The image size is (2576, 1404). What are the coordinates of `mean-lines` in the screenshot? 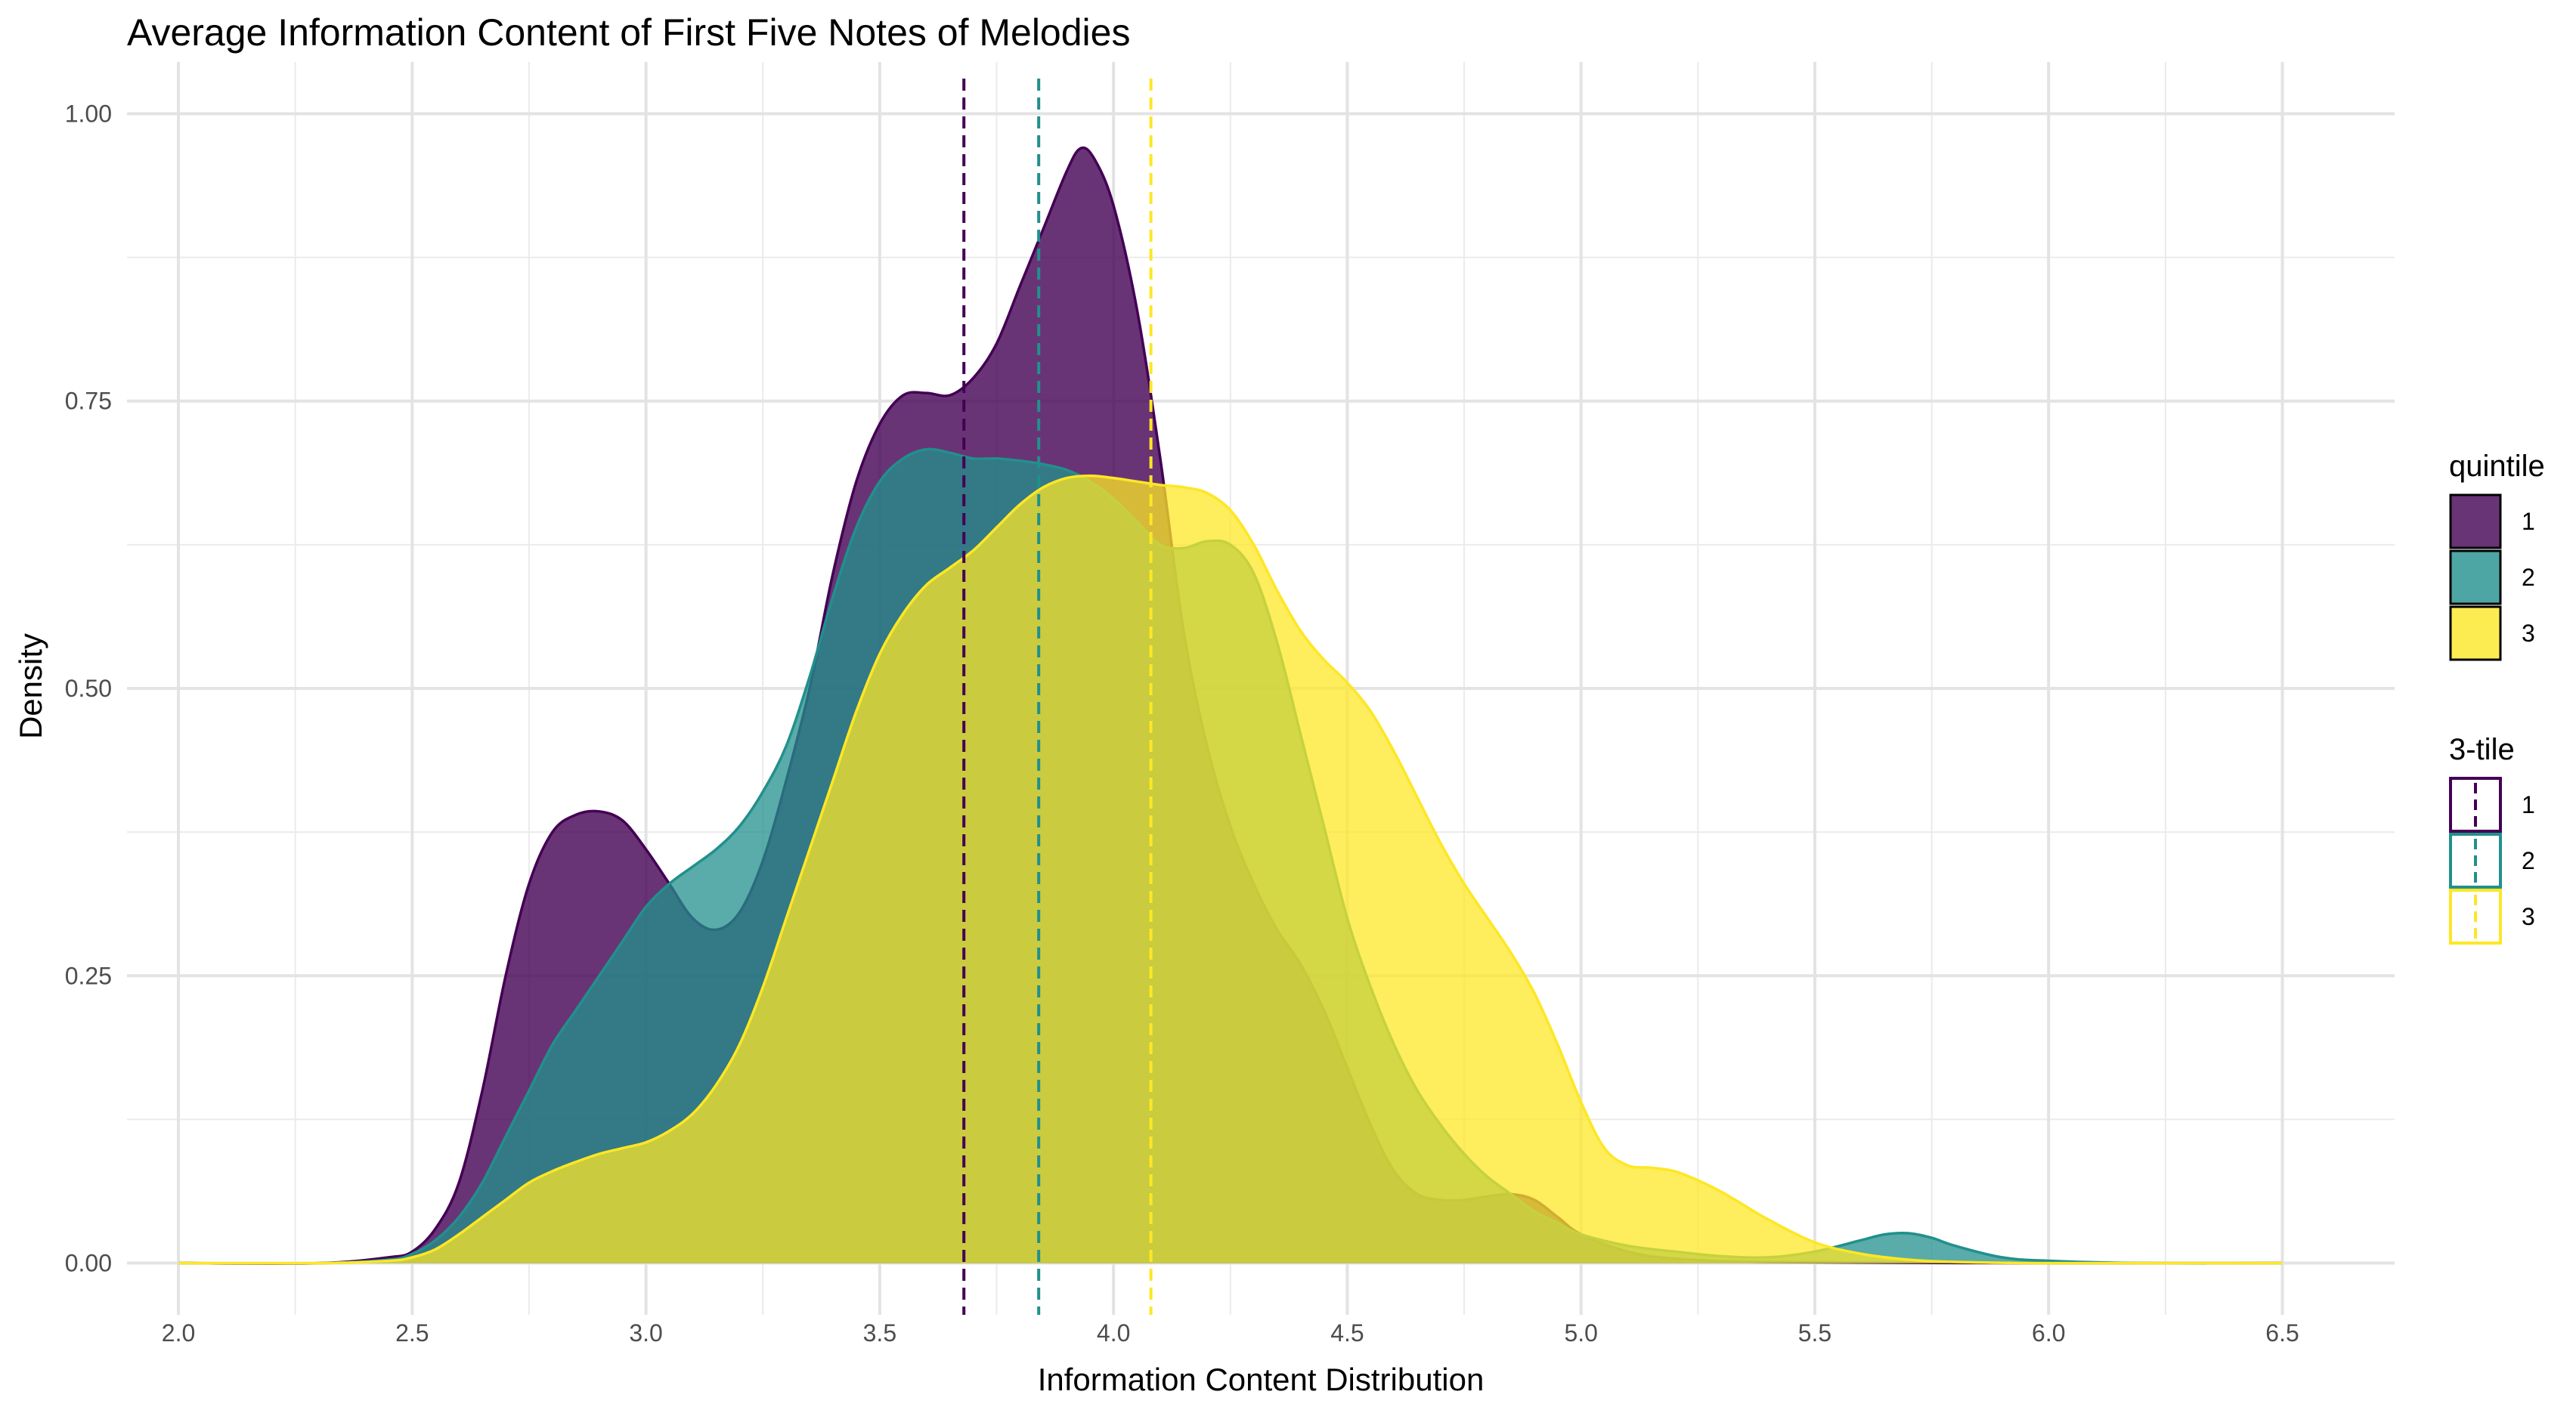 It's located at (1057, 697).